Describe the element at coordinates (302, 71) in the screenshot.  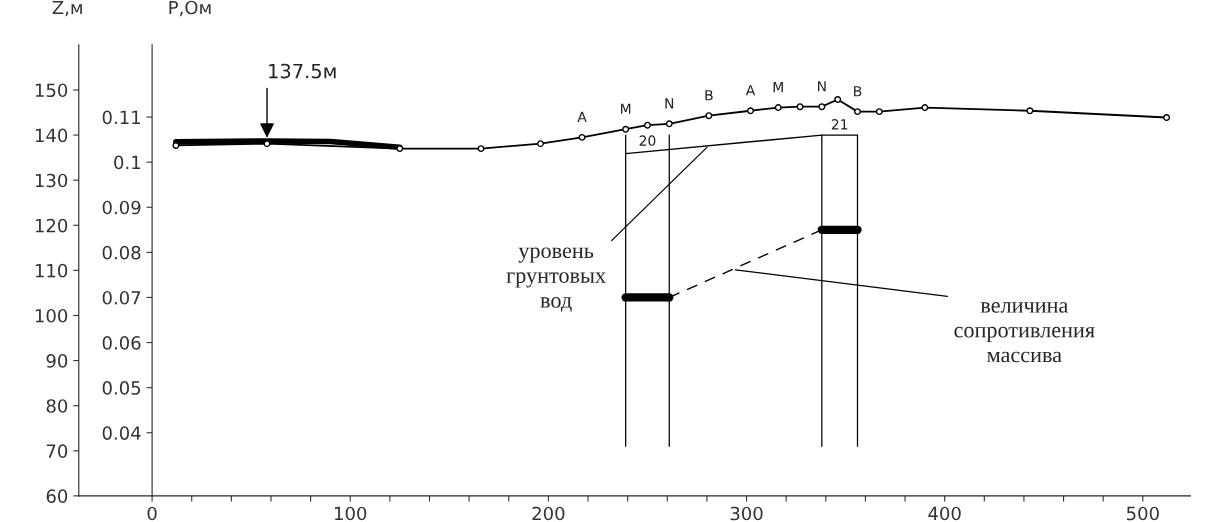
I see `annotation: 137.5м` at that location.